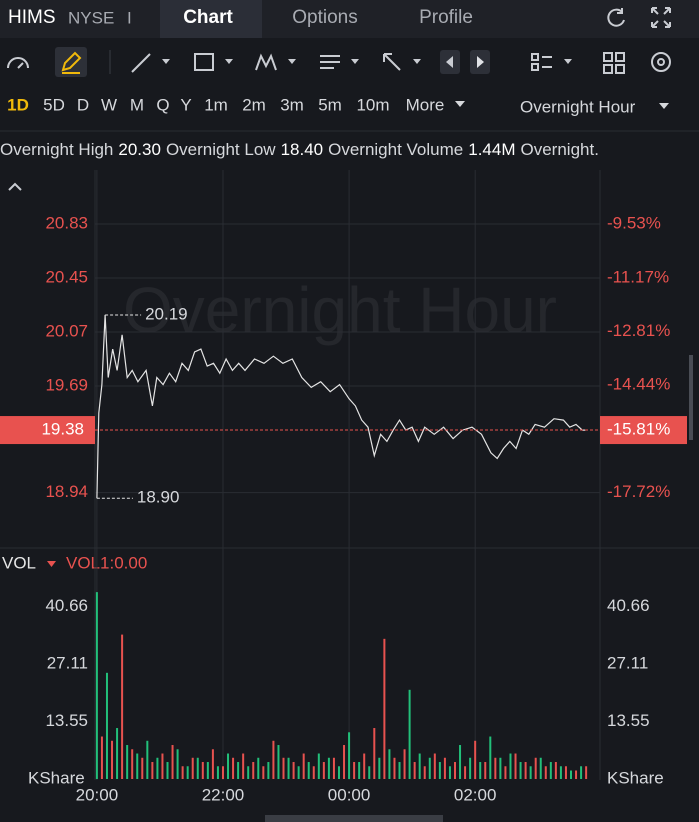 The width and height of the screenshot is (699, 822). Describe the element at coordinates (223, 794) in the screenshot. I see `x-tick-label: 22:00` at that location.